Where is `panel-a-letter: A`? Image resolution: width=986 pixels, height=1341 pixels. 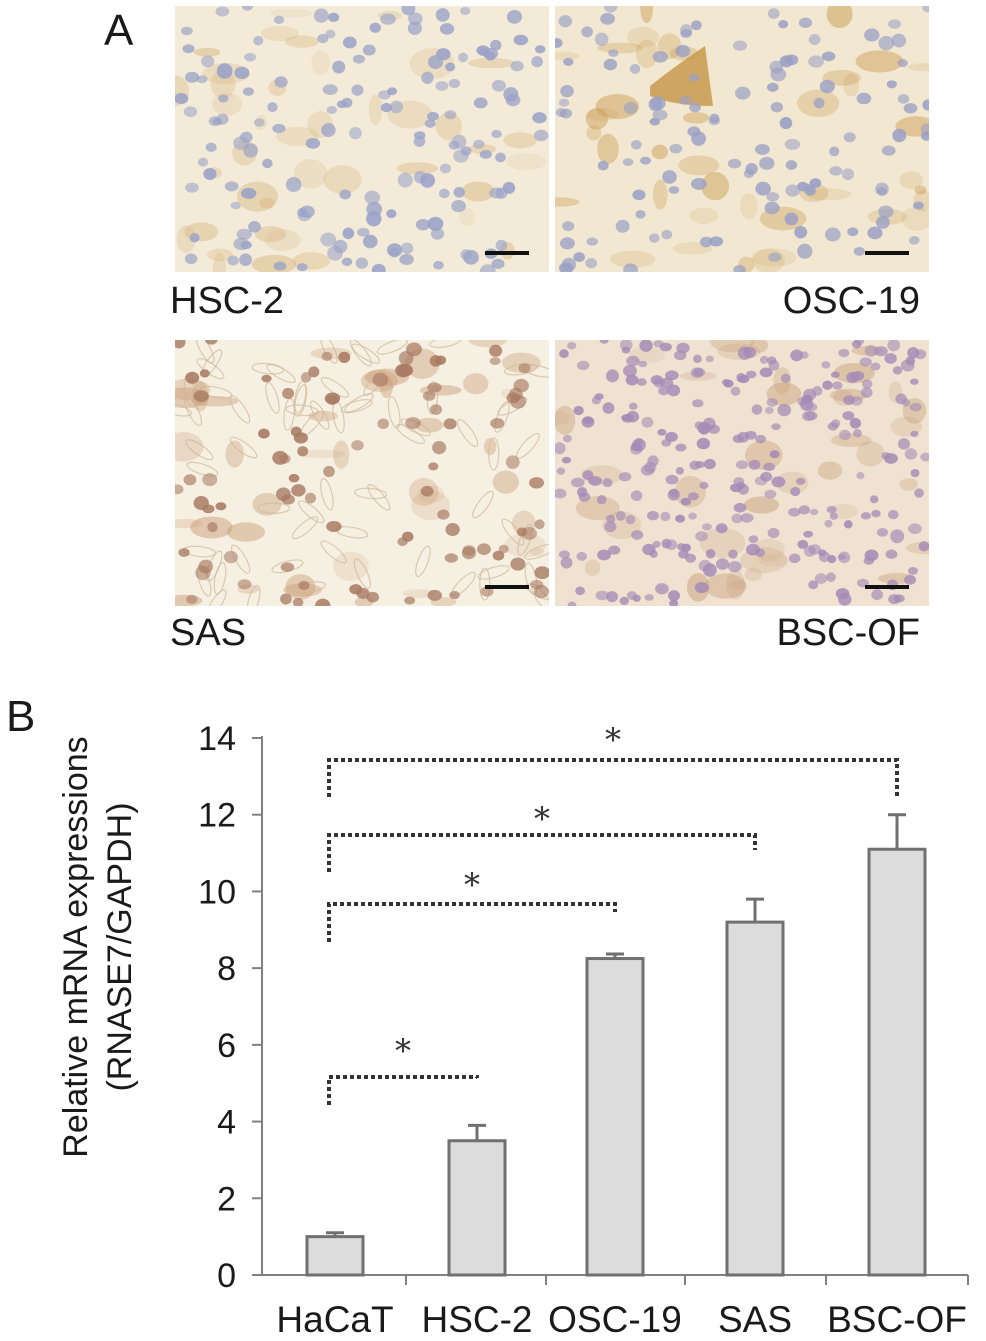 panel-a-letter: A is located at coordinates (119, 30).